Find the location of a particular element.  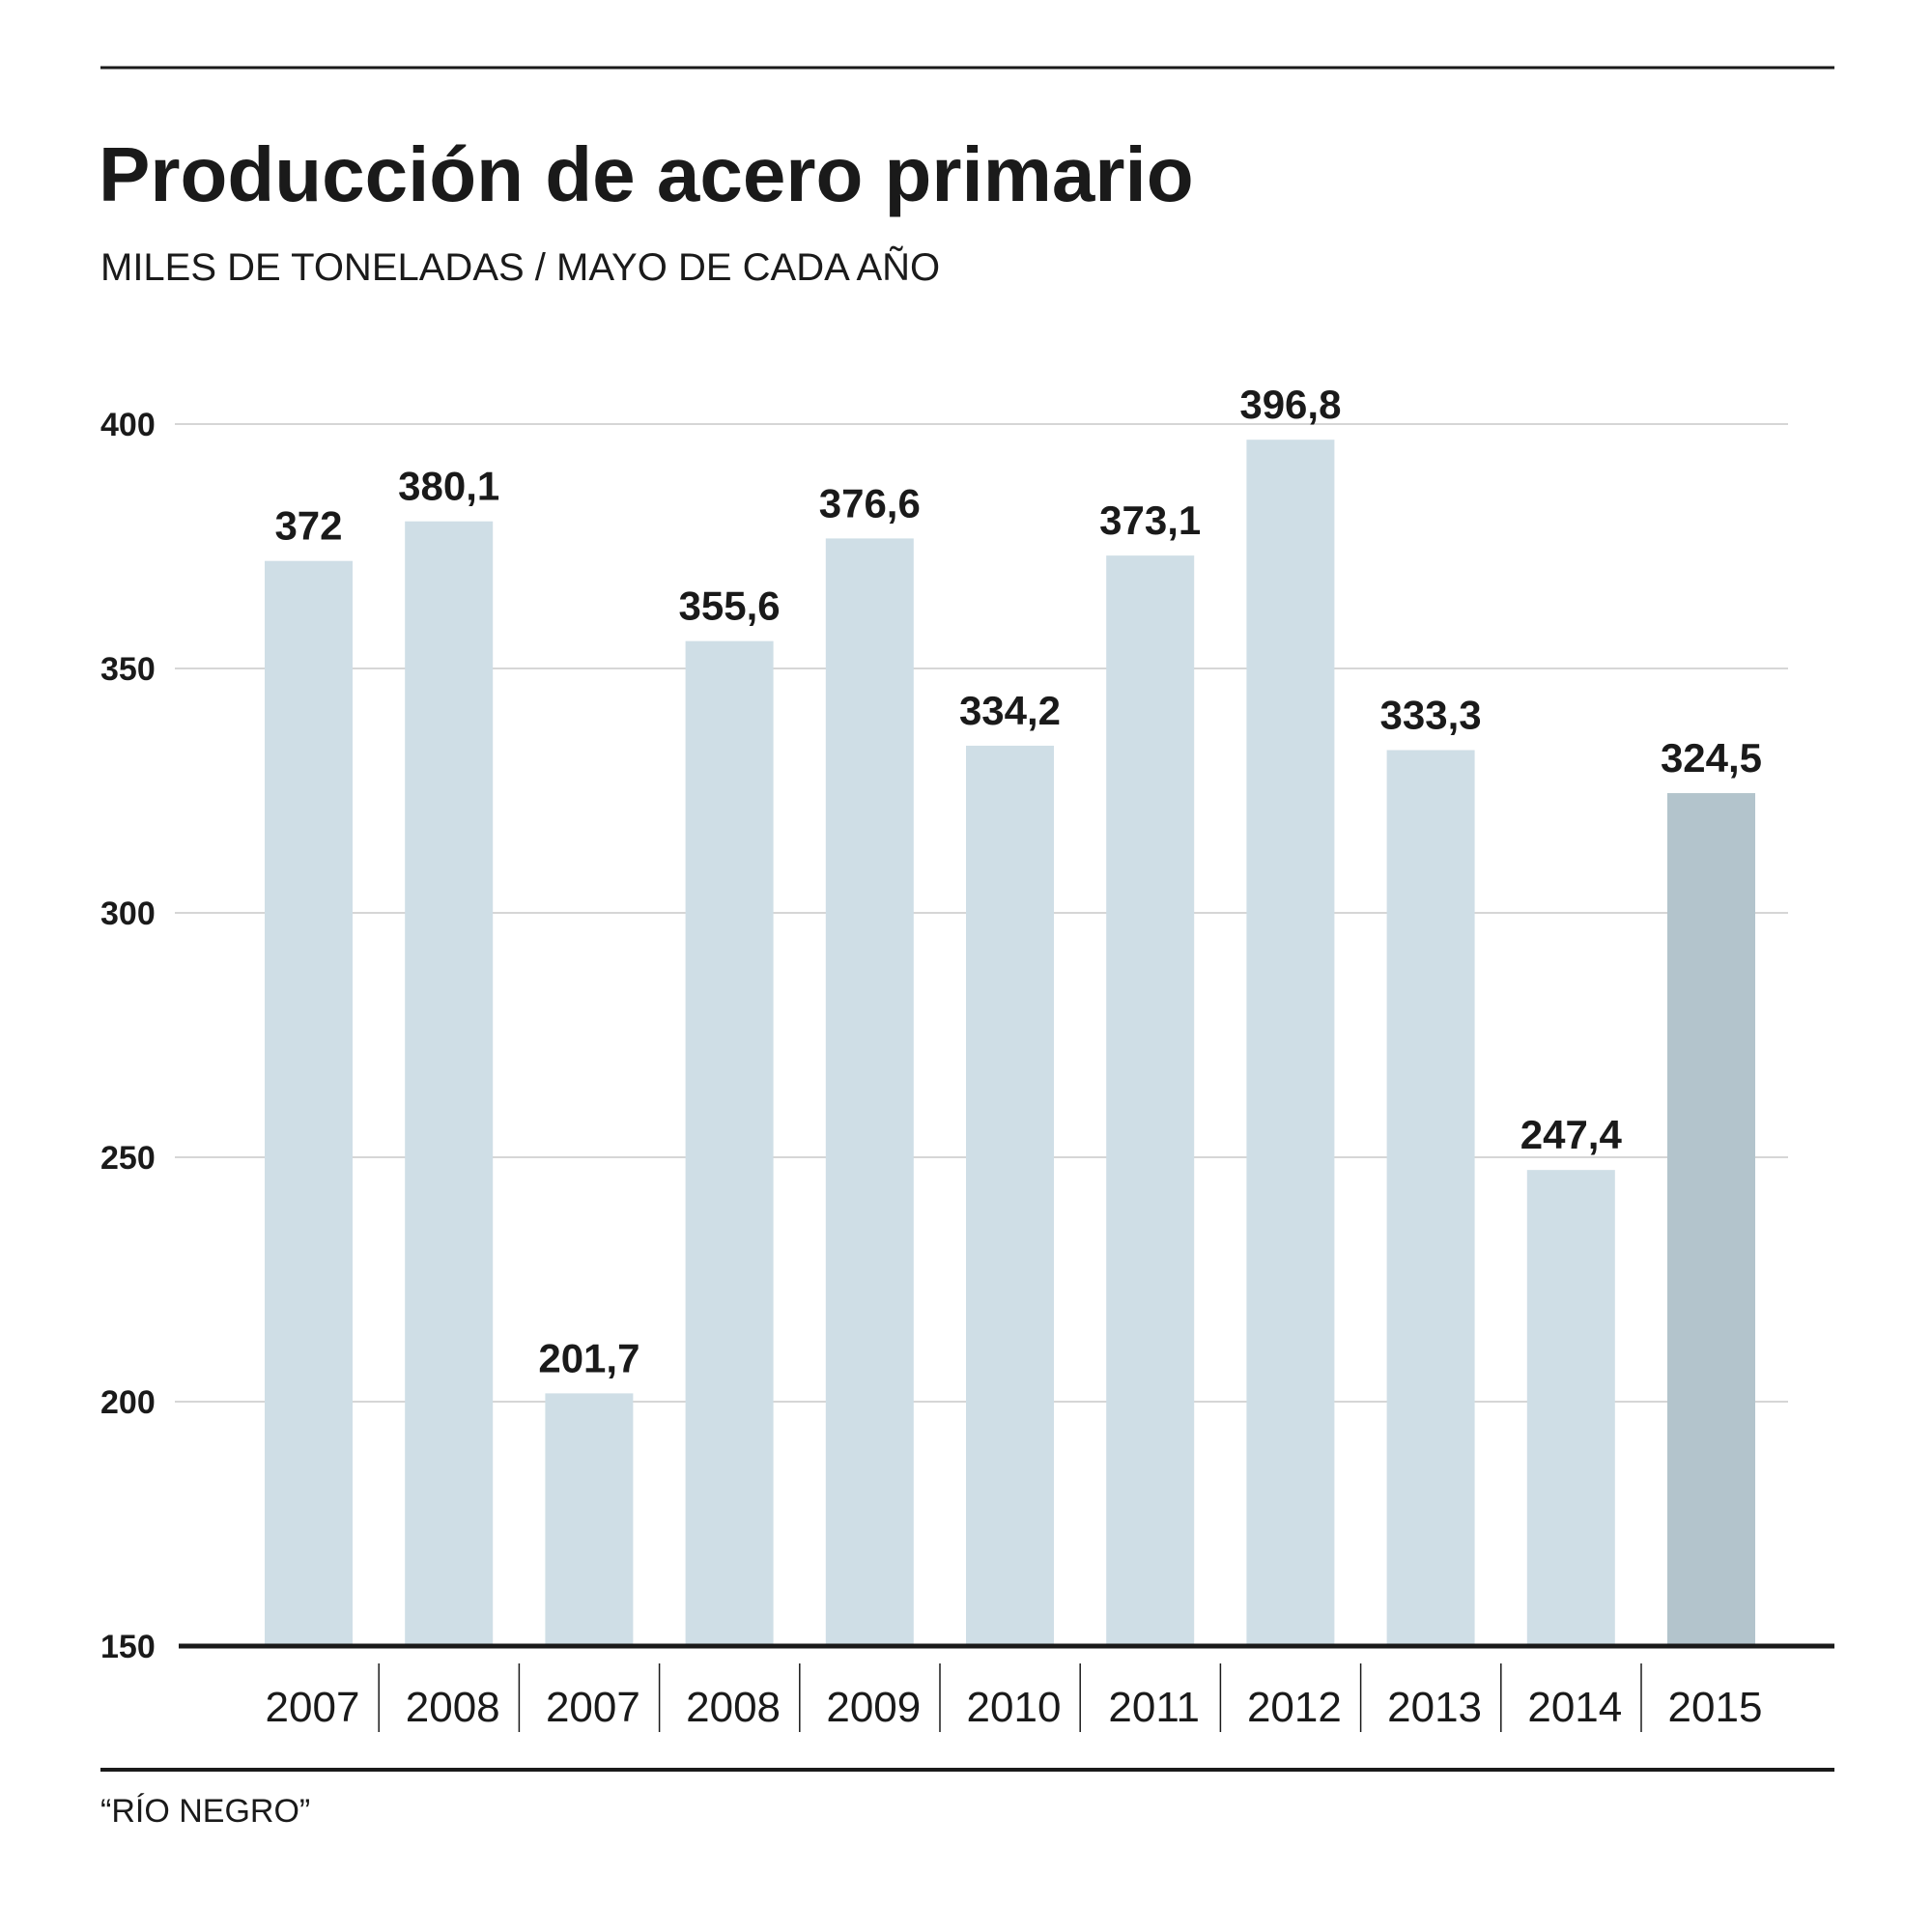

value-label: 324,5 is located at coordinates (1711, 758).